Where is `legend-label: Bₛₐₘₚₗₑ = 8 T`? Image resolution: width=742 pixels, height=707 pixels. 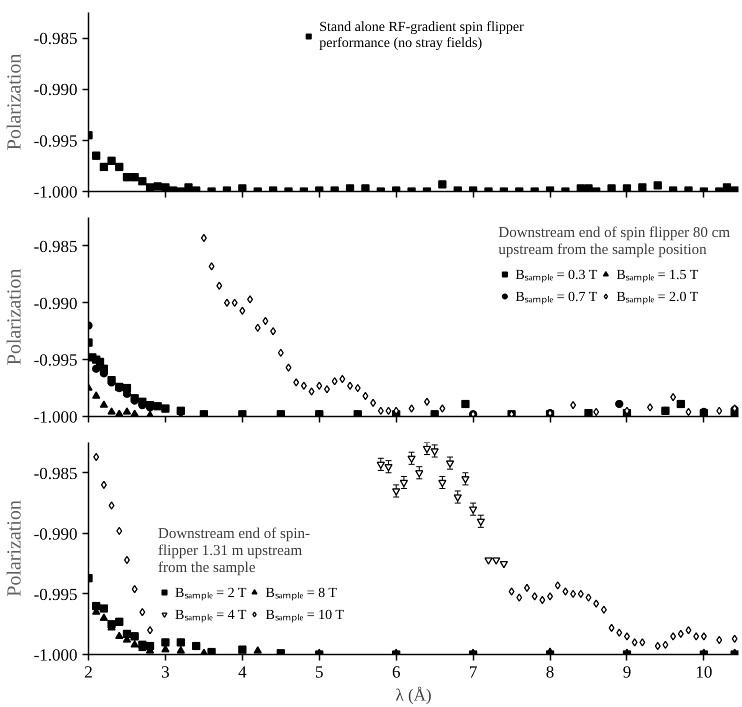 legend-label: Bₛₐₘₚₗₑ = 8 T is located at coordinates (301, 593).